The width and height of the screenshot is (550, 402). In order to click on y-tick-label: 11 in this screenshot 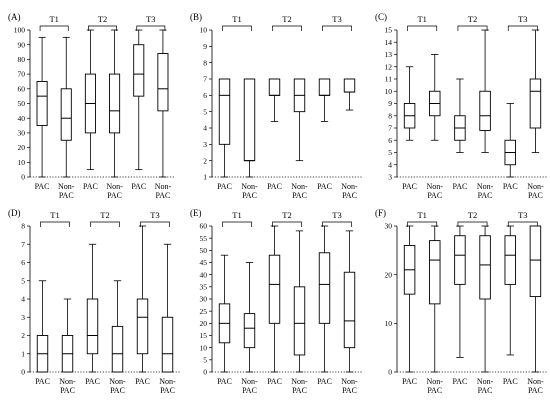, I will do `click(388, 79)`.